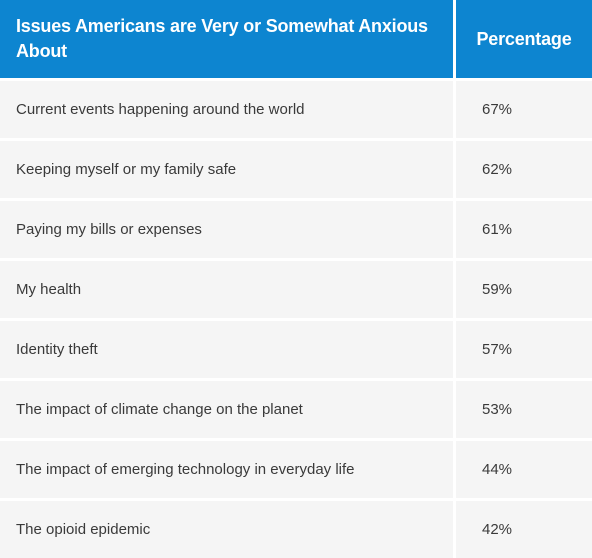 The height and width of the screenshot is (558, 592). I want to click on cell-issue: Paying my bills or expenses, so click(226, 229).